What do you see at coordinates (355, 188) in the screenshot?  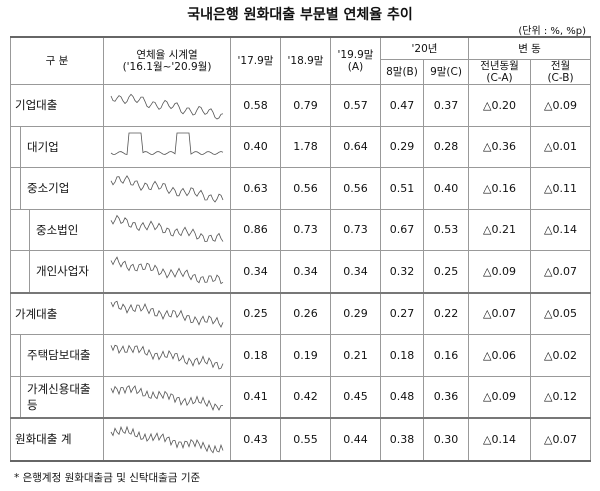 I see `value-cell: 0.56` at bounding box center [355, 188].